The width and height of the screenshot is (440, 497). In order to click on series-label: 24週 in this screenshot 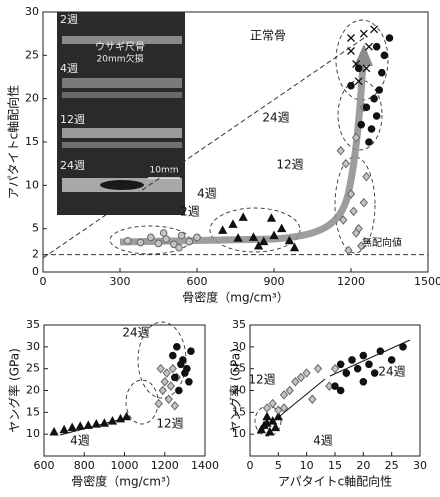, I will do `click(135, 333)`.